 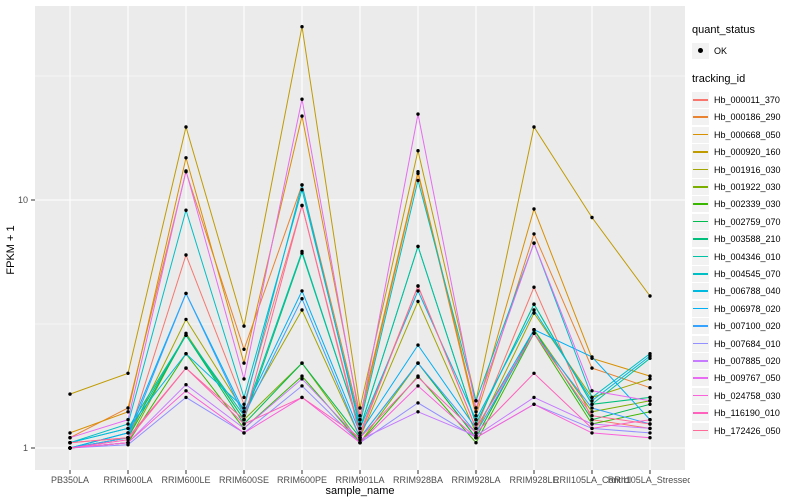 What do you see at coordinates (721, 50) in the screenshot?
I see `legend-item-label: OK` at bounding box center [721, 50].